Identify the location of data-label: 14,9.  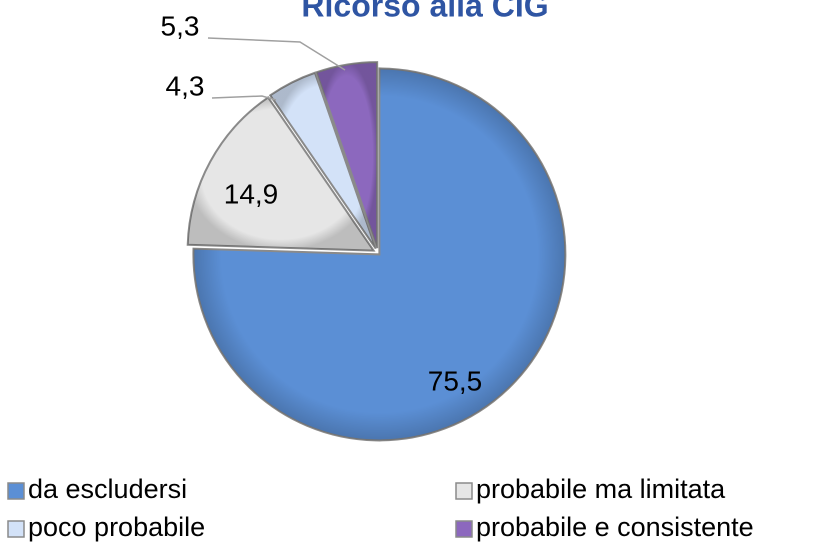
(251, 193).